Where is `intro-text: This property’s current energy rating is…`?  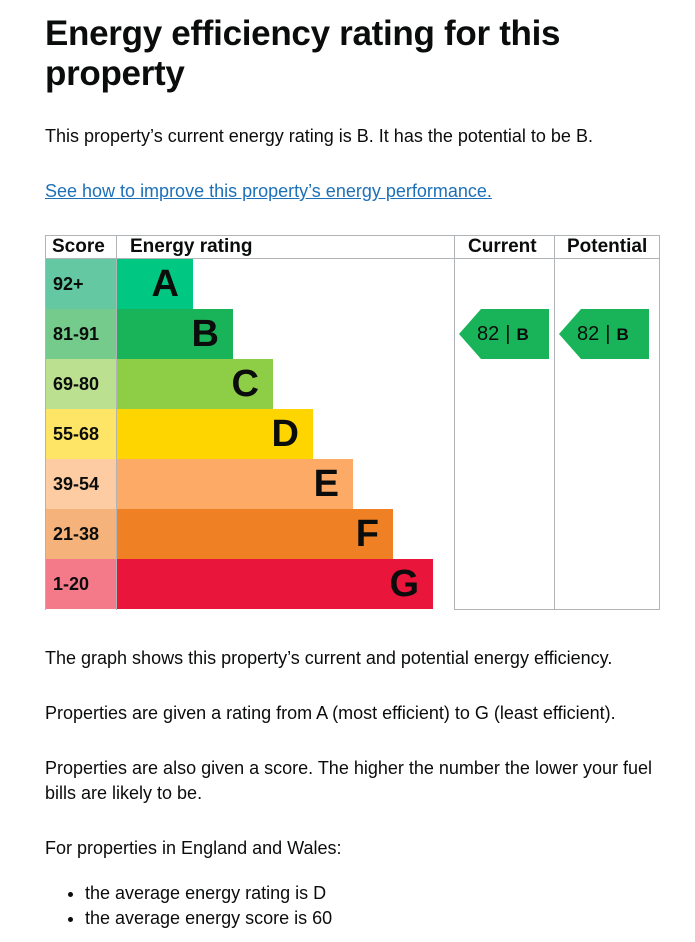
intro-text: This property’s current energy rating is… is located at coordinates (319, 136).